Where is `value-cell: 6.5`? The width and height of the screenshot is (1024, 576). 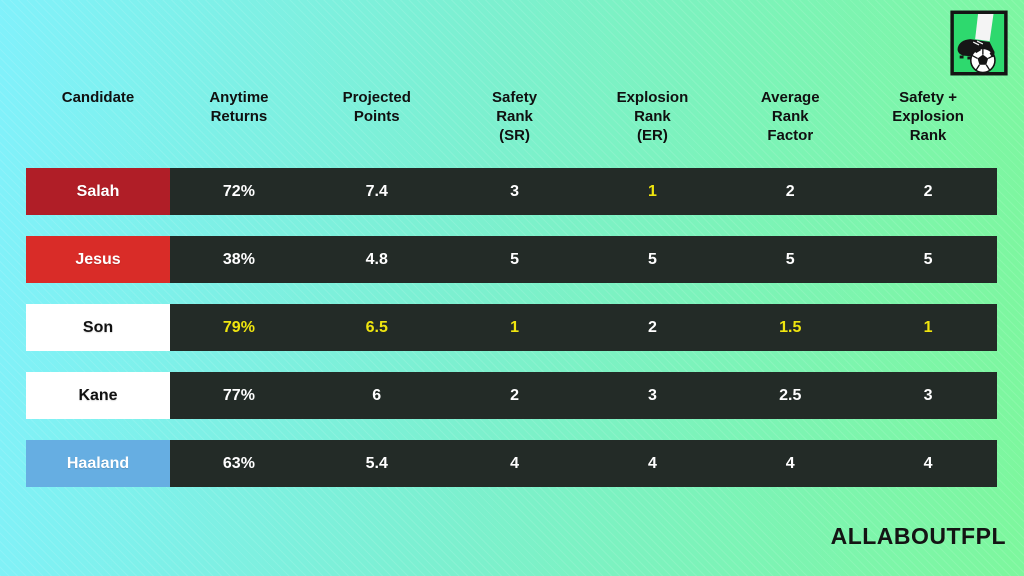
value-cell: 6.5 is located at coordinates (376, 327).